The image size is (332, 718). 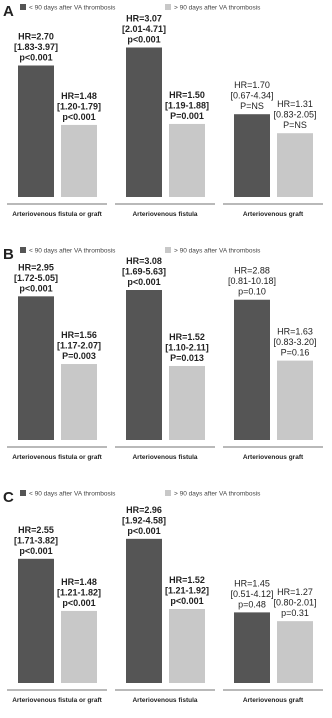 I want to click on data-label: HR=2.88, so click(x=252, y=271).